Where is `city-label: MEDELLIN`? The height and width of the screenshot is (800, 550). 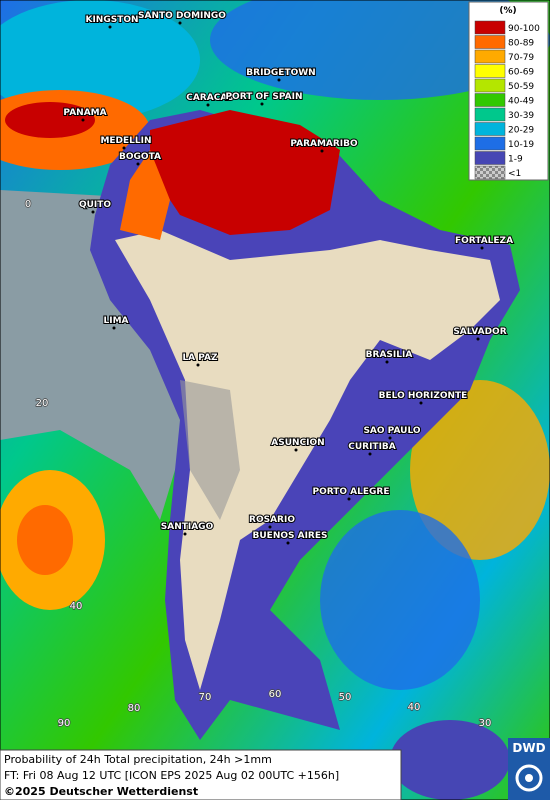 city-label: MEDELLIN is located at coordinates (125, 141).